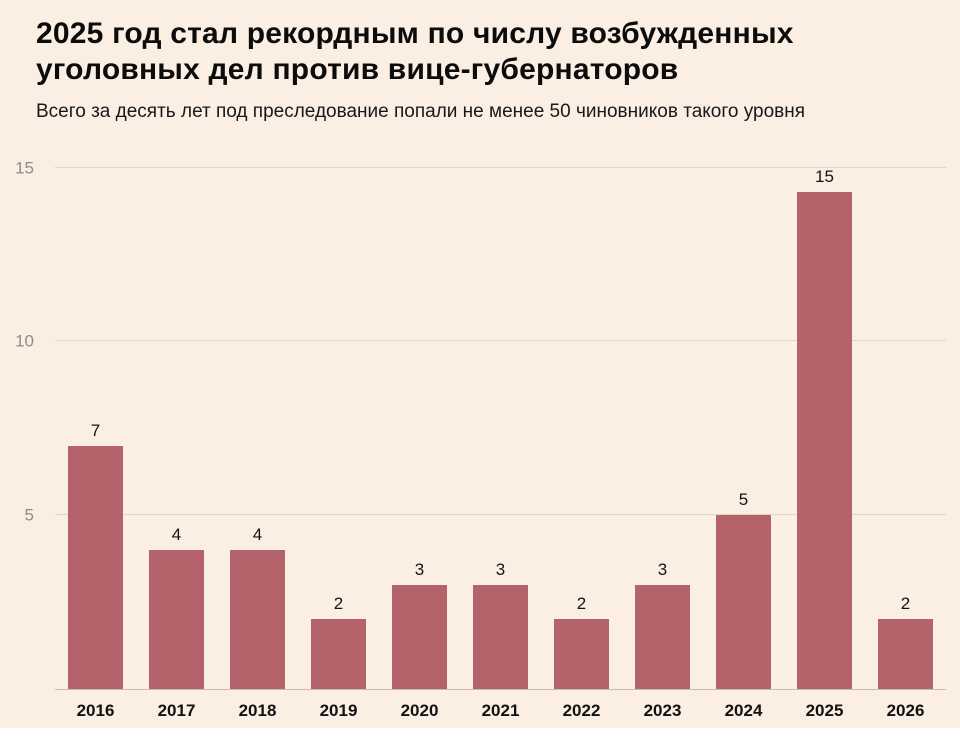 This screenshot has height=741, width=960. What do you see at coordinates (662, 710) in the screenshot?
I see `x-axis-tick-label: 2023` at bounding box center [662, 710].